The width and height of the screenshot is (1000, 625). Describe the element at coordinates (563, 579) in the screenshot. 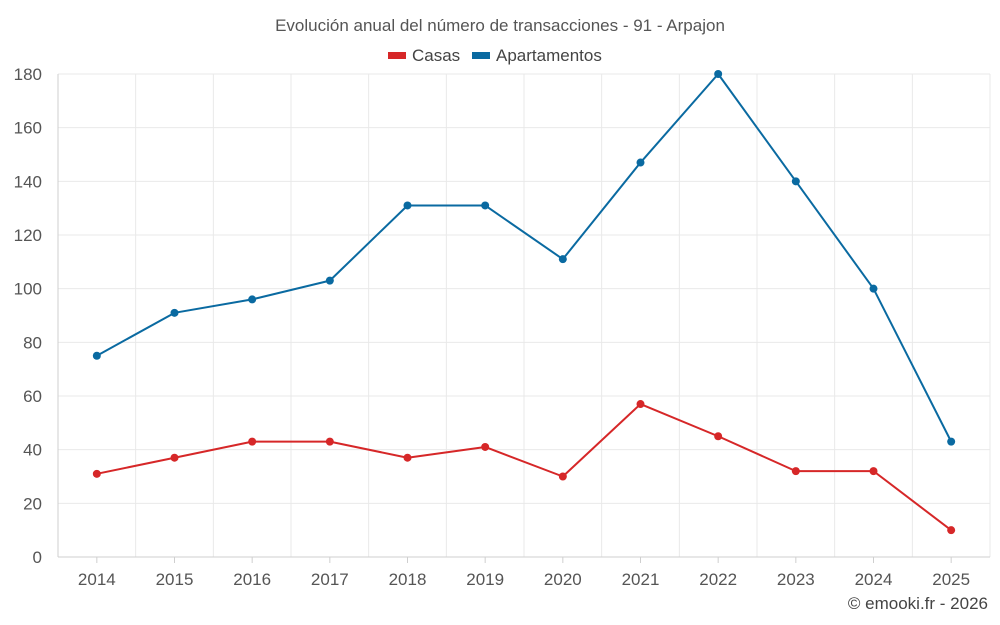

I see `x-tick-label: 2020` at that location.